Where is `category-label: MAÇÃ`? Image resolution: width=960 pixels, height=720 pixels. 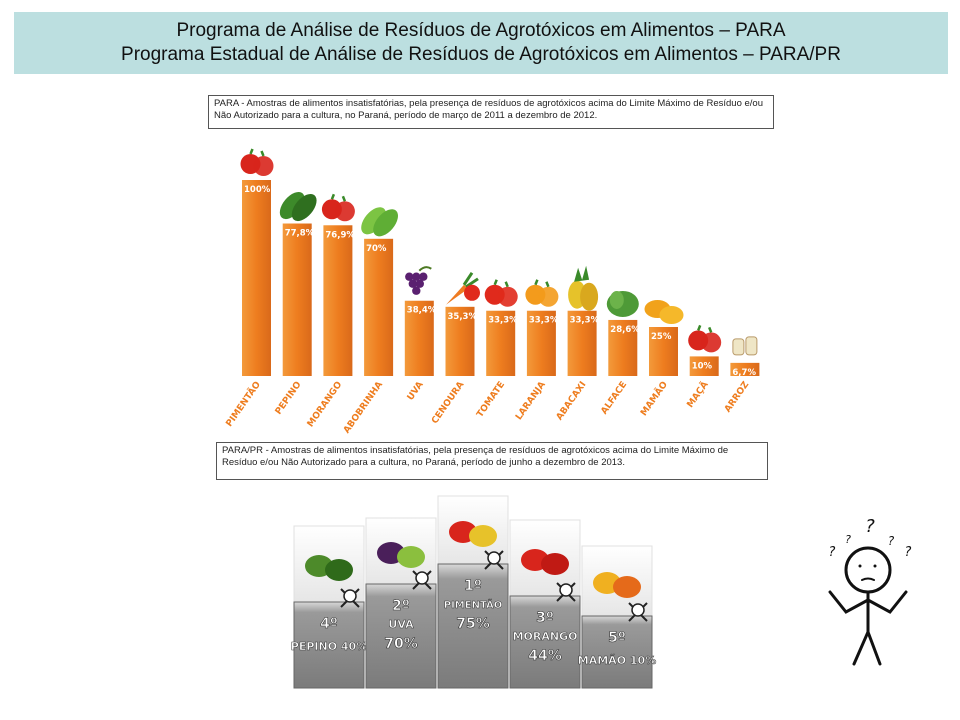
category-label: MAÇÃ is located at coordinates (698, 394).